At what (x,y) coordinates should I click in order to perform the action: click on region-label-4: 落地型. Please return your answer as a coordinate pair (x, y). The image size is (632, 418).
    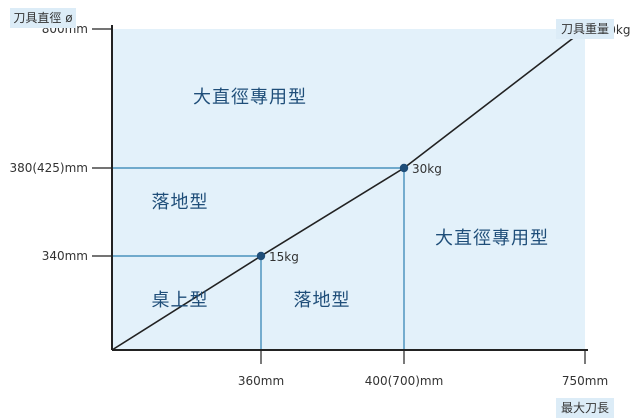
    Looking at the image, I should click on (322, 300).